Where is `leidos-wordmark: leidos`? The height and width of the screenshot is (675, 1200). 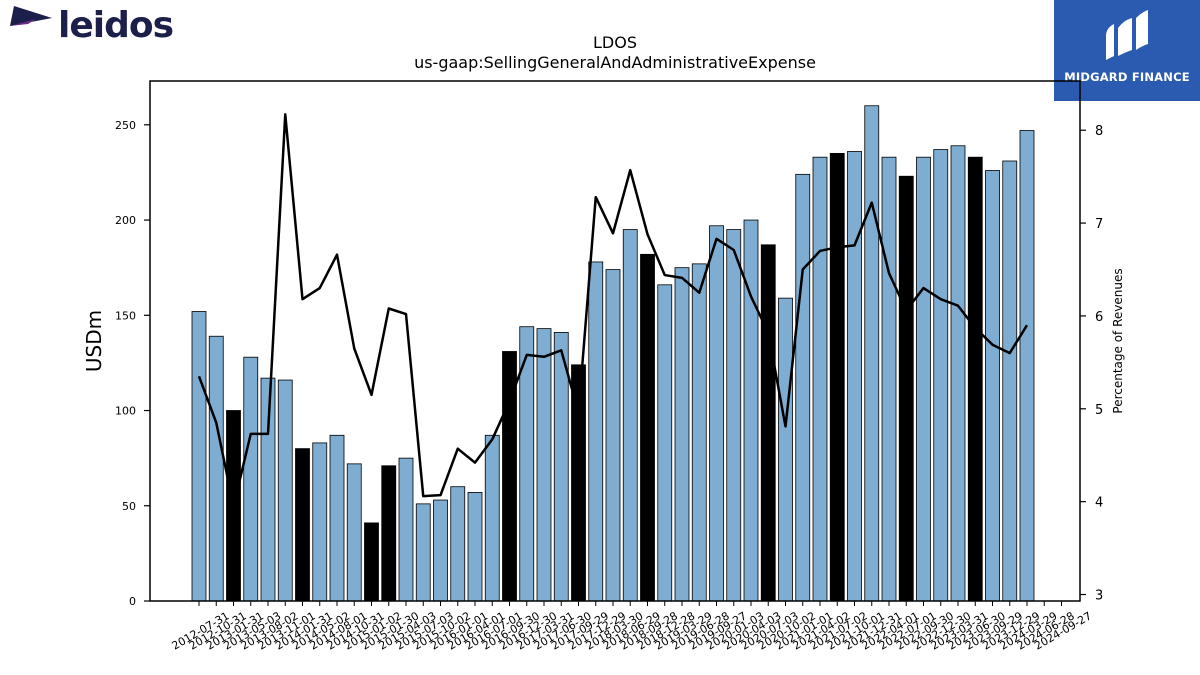 leidos-wordmark: leidos is located at coordinates (116, 25).